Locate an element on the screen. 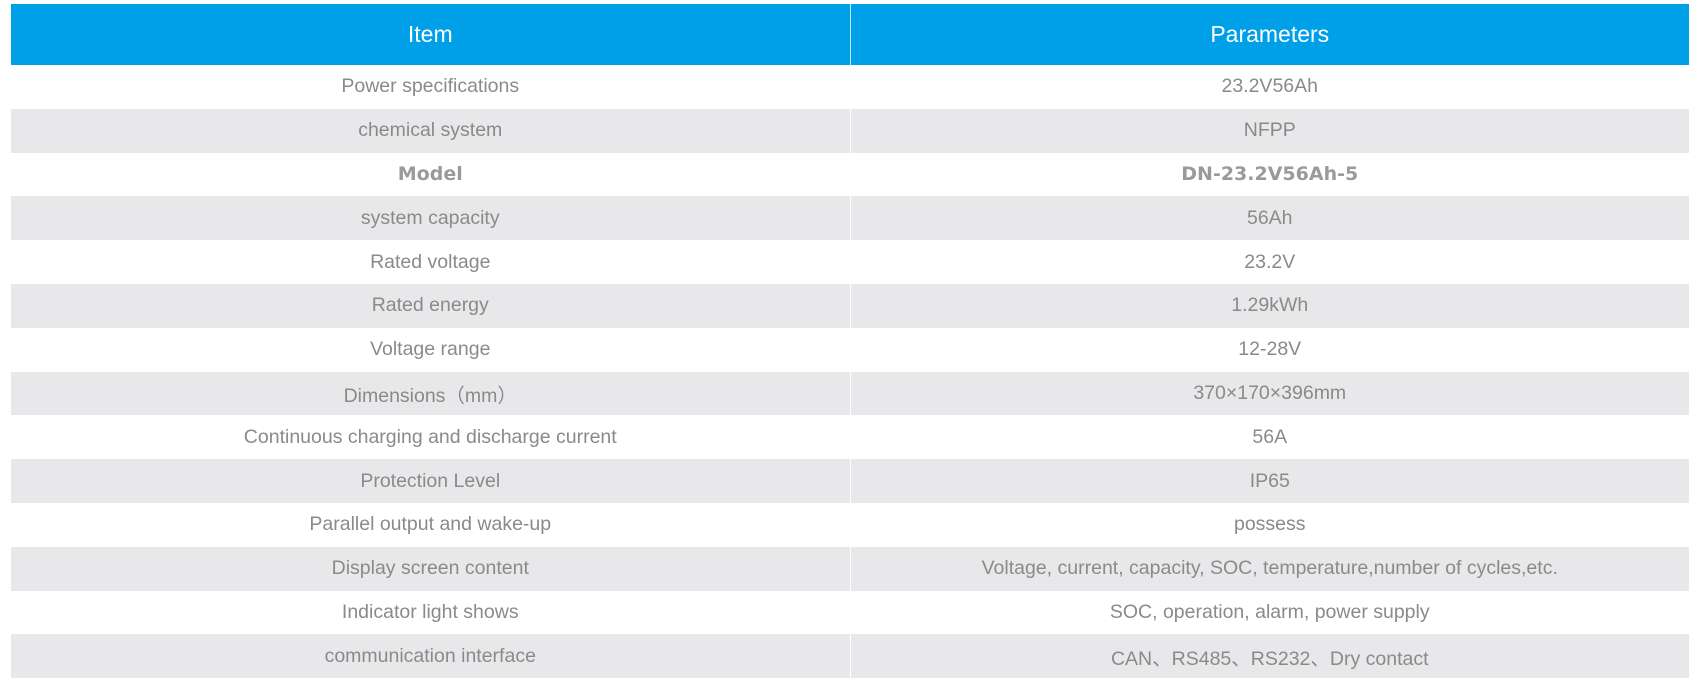  parameter-cell: 1.29kWh is located at coordinates (1269, 305).